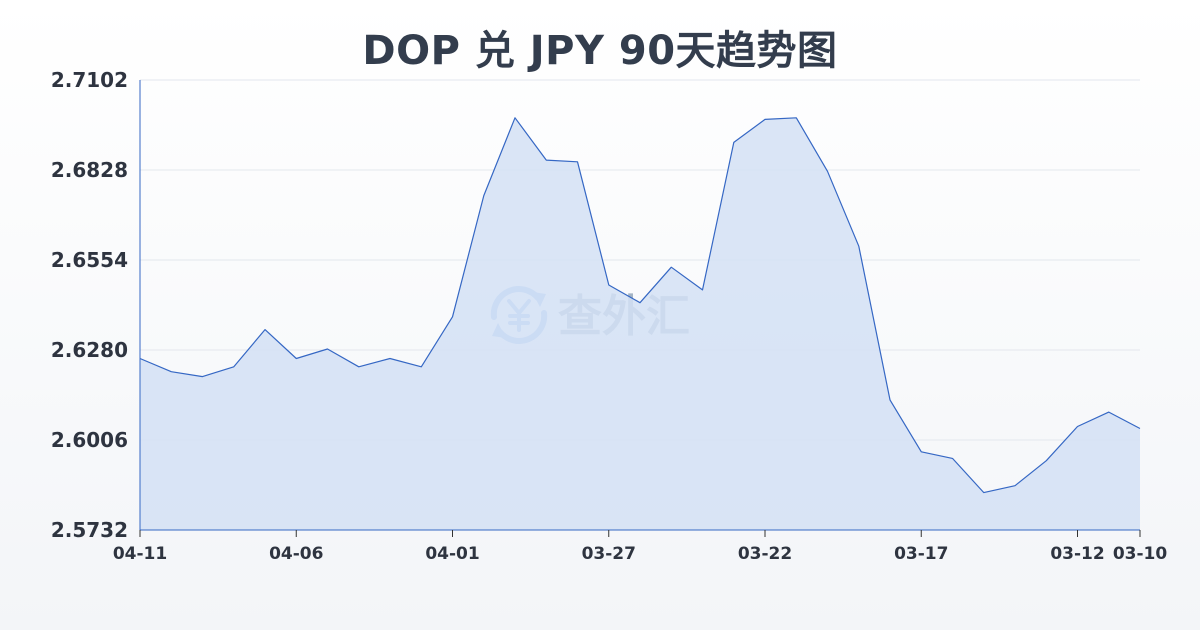 This screenshot has height=630, width=1200. Describe the element at coordinates (609, 554) in the screenshot. I see `x-tick-label: 03-27` at that location.